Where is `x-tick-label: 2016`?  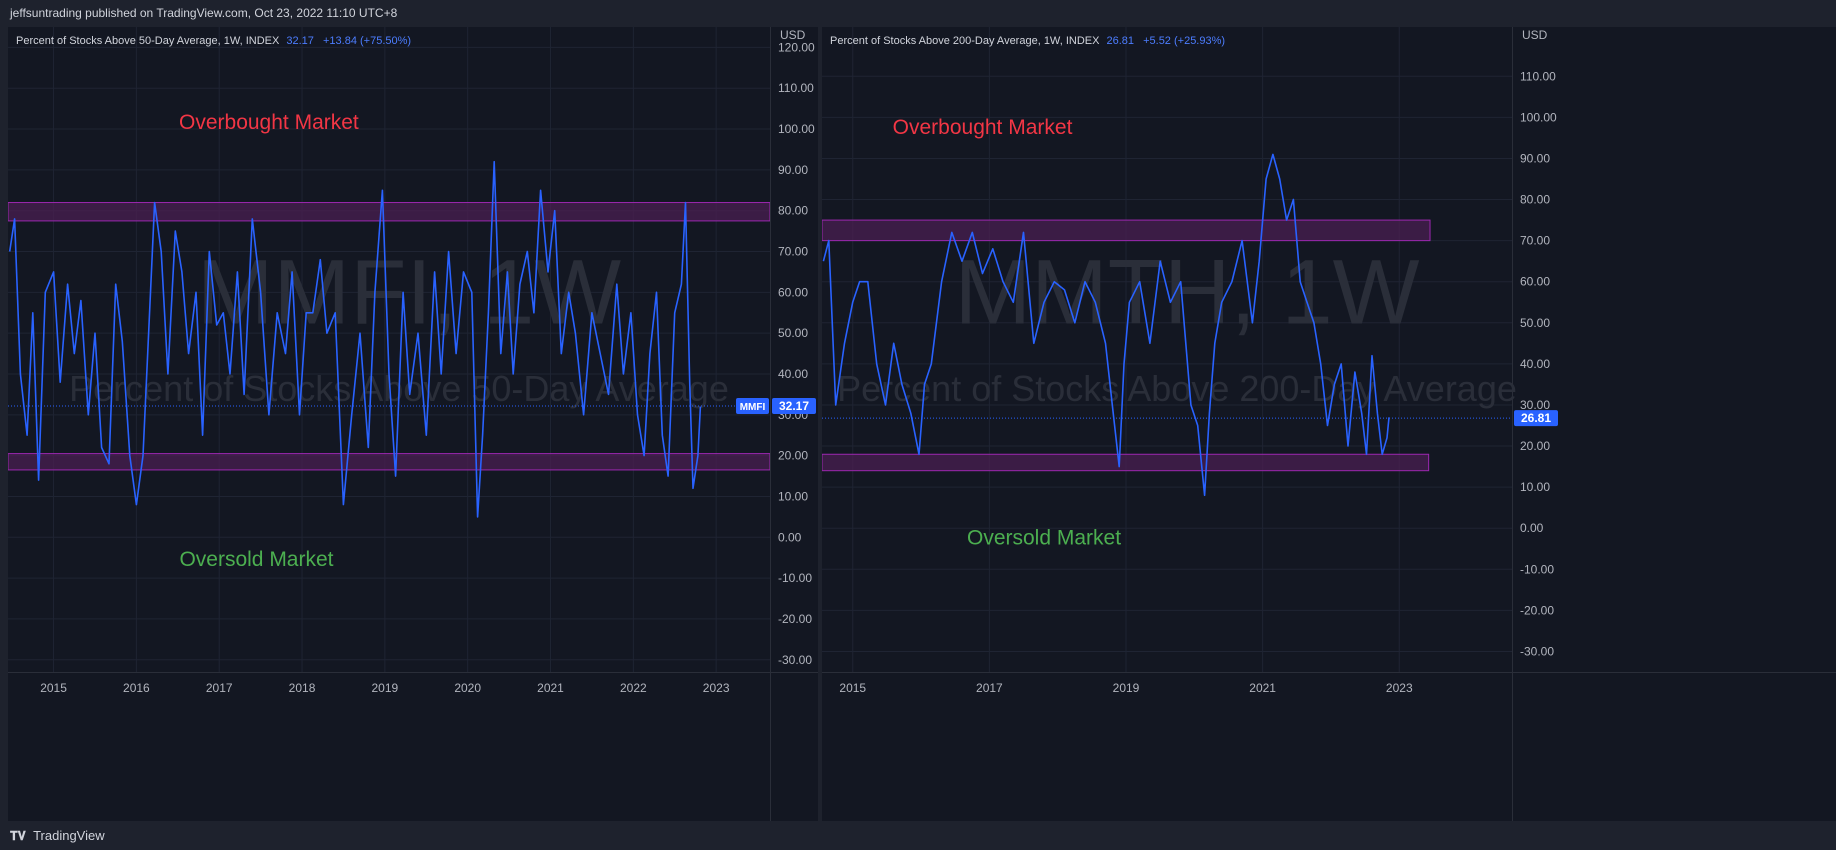
x-tick-label: 2016 is located at coordinates (136, 688).